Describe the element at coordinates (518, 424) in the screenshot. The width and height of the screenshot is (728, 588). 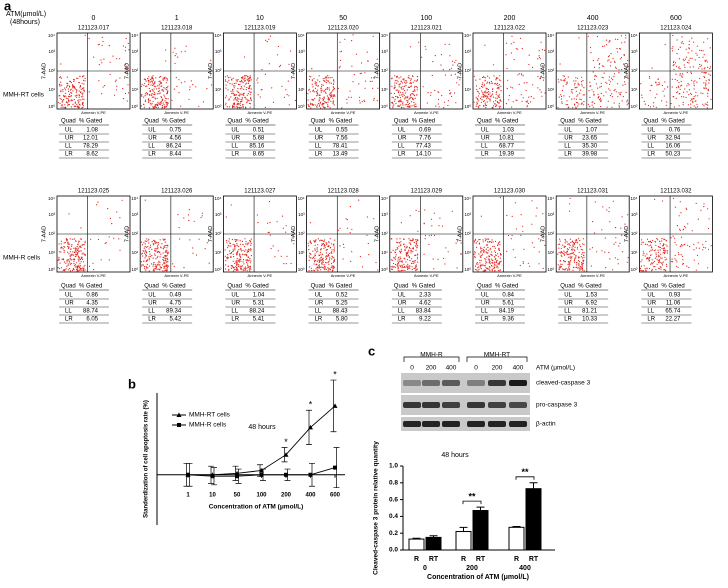
I see `blot-band` at that location.